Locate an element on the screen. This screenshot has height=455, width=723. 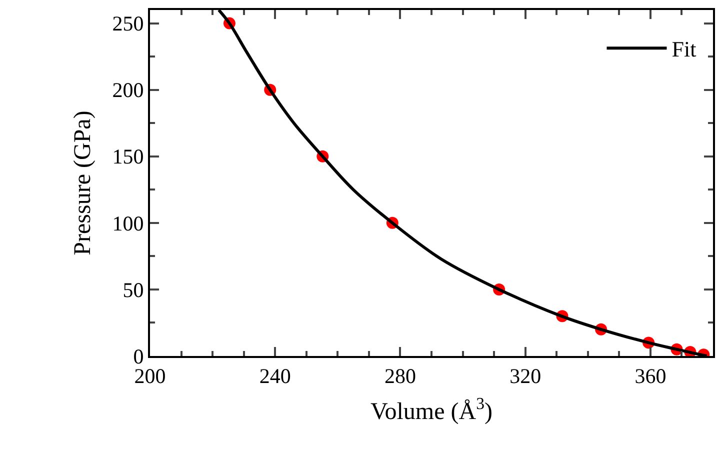
y-tick-label: 250 is located at coordinates (128, 24).